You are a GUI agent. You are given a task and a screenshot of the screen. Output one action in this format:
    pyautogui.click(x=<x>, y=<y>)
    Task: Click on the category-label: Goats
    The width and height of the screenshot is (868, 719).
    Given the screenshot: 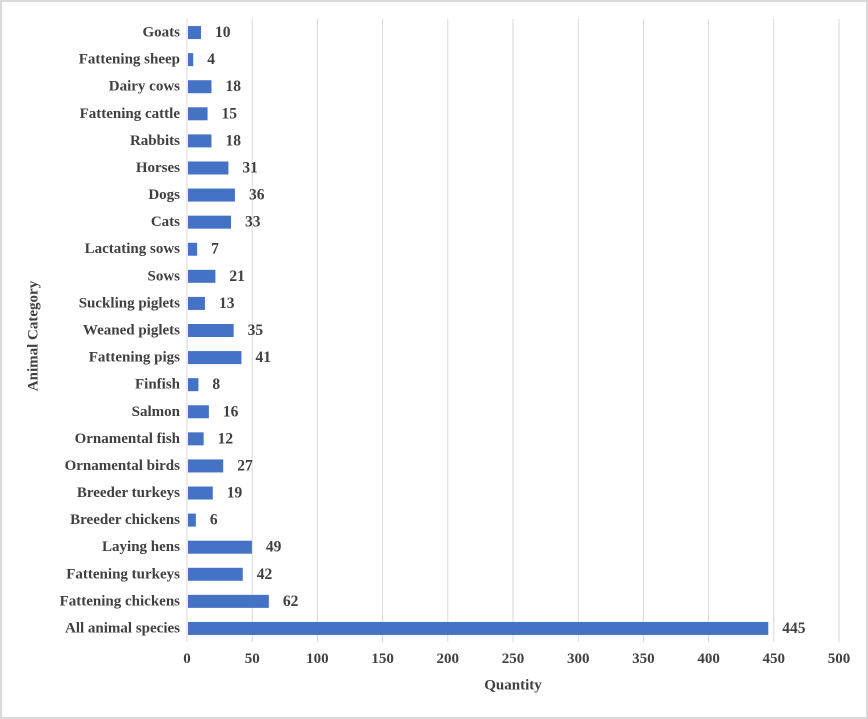 What is the action you would take?
    pyautogui.click(x=162, y=33)
    